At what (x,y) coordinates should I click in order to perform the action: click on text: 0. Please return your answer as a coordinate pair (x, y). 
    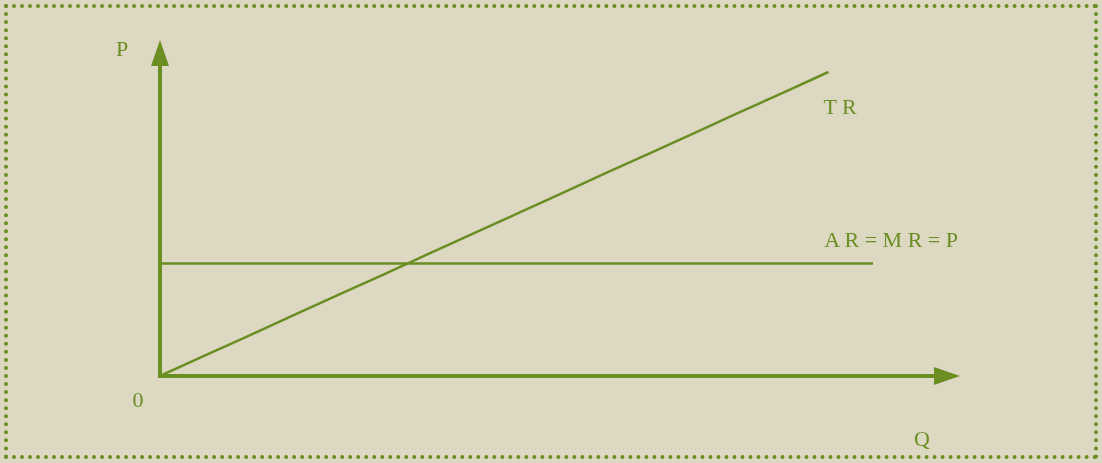
    Looking at the image, I should click on (138, 399).